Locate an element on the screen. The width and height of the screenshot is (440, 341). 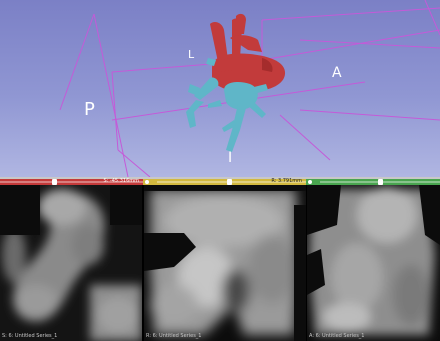
red-slice-view: S: 6: Untitled Series_1 is located at coordinates (71, 263).